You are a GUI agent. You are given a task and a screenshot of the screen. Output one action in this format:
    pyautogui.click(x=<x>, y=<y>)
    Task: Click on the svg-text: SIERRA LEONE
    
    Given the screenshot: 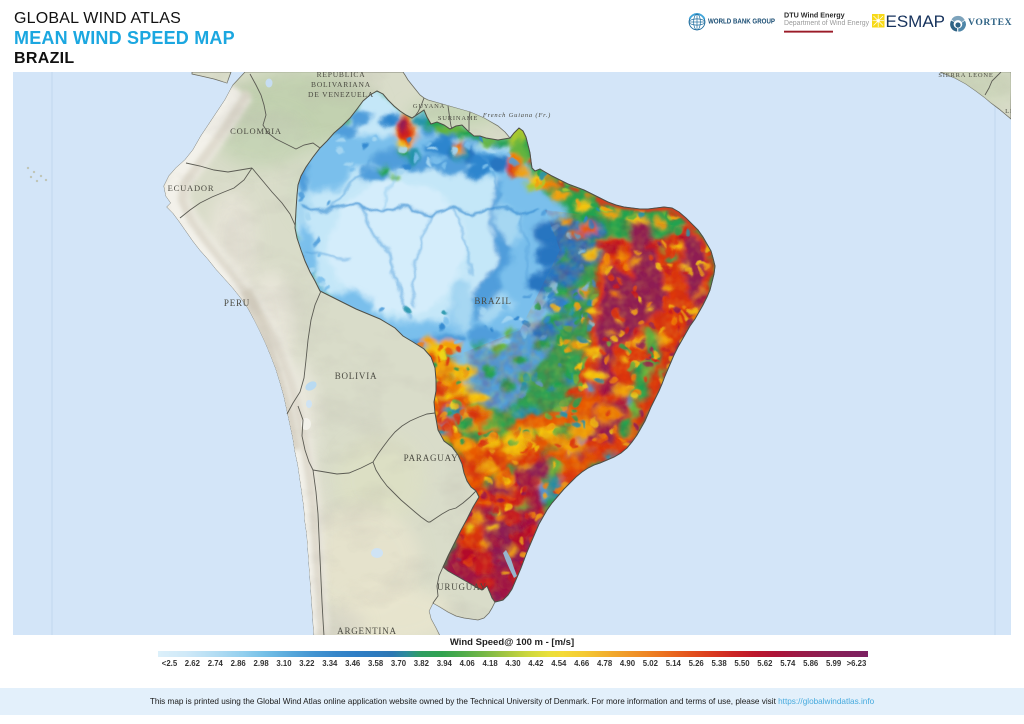 What is the action you would take?
    pyautogui.click(x=965, y=75)
    